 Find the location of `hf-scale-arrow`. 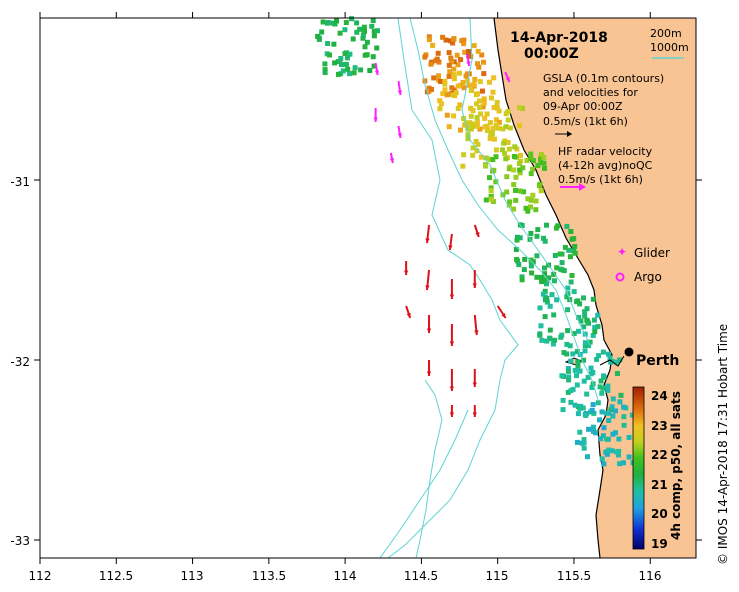

hf-scale-arrow is located at coordinates (573, 187).